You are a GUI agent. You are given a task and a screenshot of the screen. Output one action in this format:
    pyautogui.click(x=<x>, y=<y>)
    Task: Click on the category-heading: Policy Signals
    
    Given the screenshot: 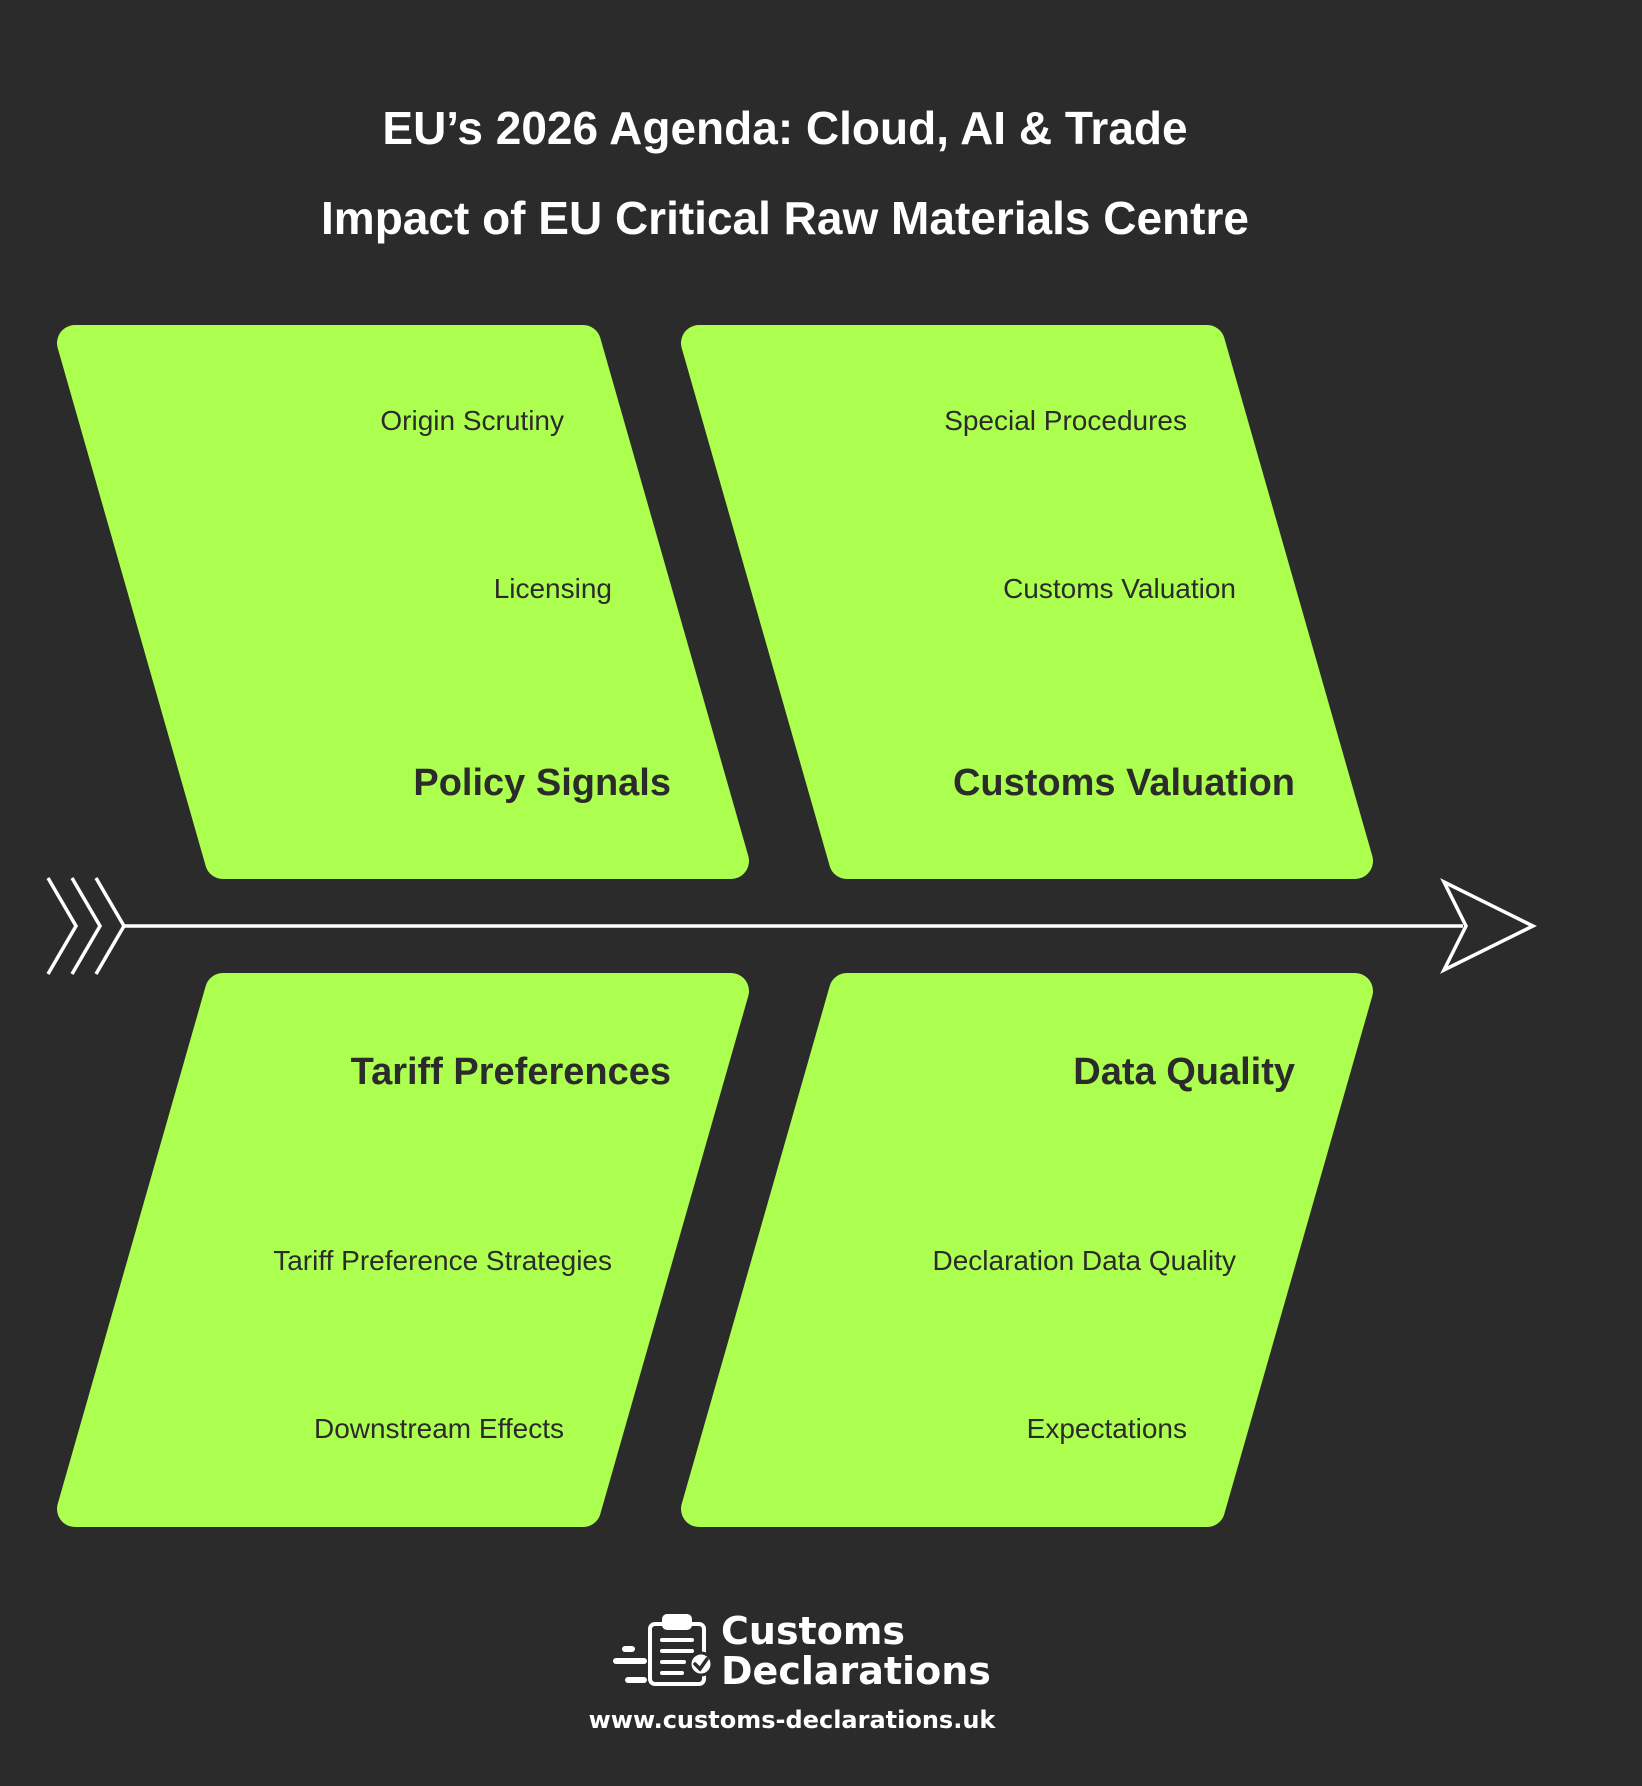 What is the action you would take?
    pyautogui.click(x=542, y=783)
    